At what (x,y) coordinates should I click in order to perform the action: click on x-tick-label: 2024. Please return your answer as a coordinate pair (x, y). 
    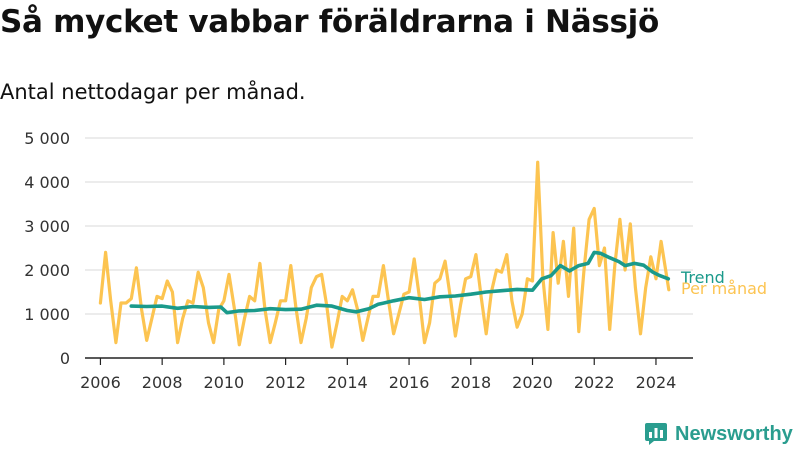
    Looking at the image, I should click on (656, 382).